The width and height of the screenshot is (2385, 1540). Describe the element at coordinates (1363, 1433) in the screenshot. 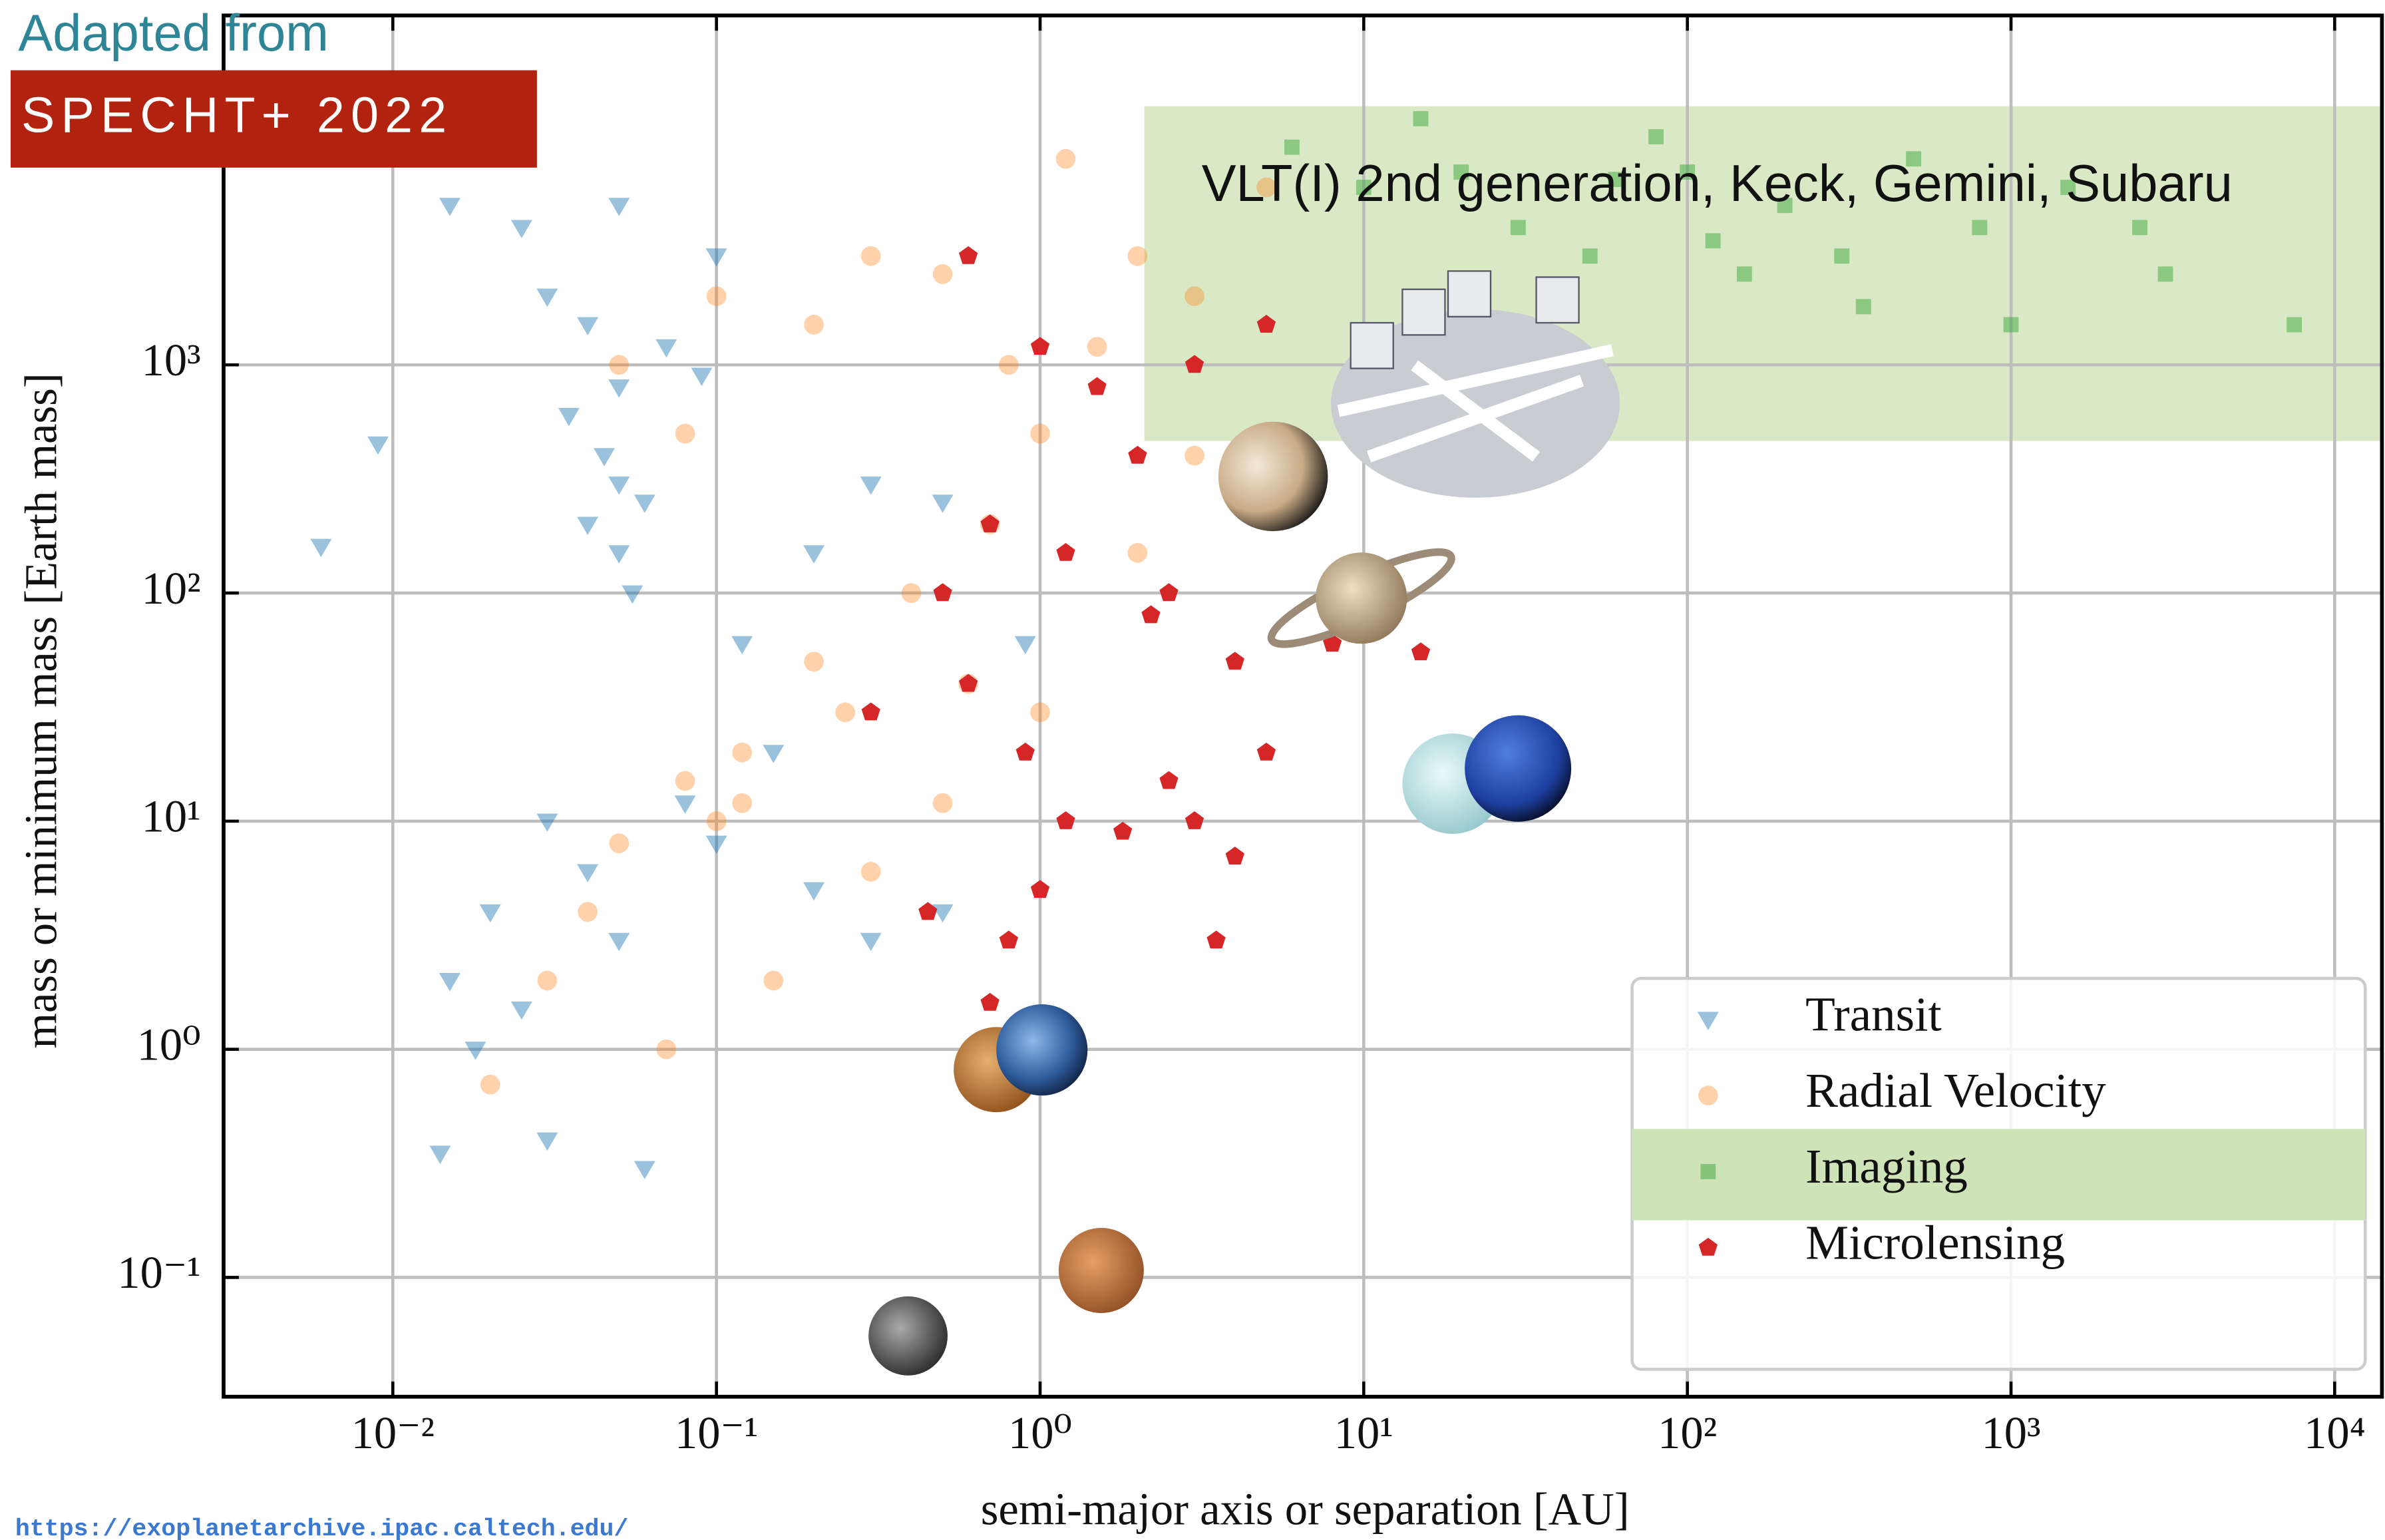

I see `x-tick-label: 10¹` at that location.